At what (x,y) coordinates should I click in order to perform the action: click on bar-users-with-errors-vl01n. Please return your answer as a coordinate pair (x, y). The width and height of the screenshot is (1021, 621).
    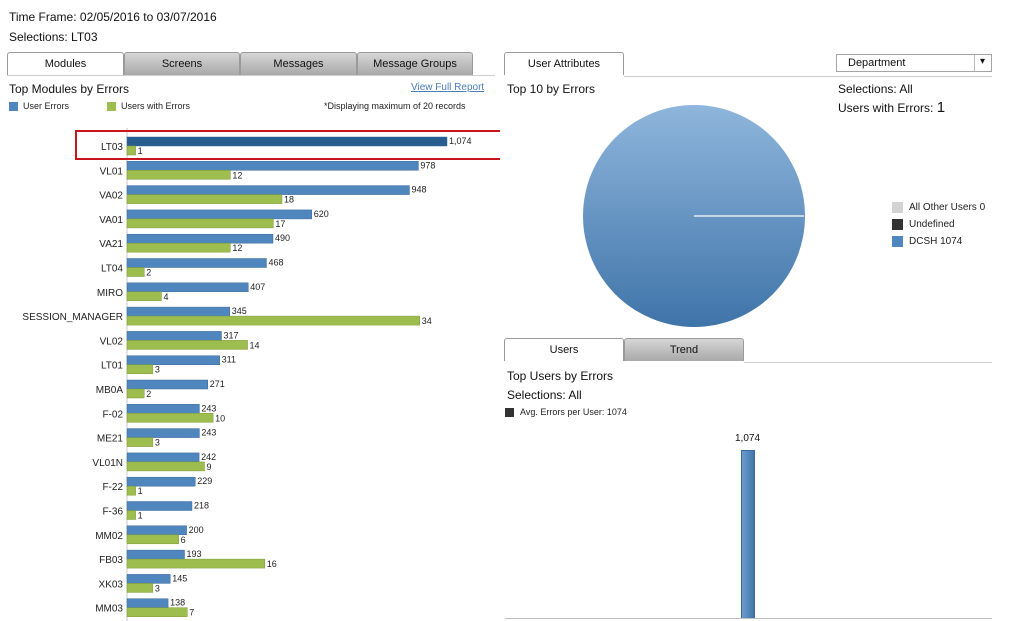
    Looking at the image, I should click on (165, 466).